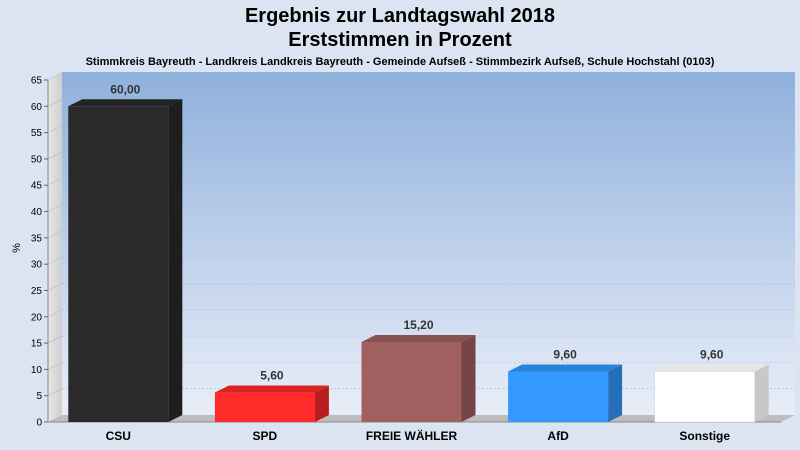  What do you see at coordinates (17, 248) in the screenshot?
I see `y-axis-label: %` at bounding box center [17, 248].